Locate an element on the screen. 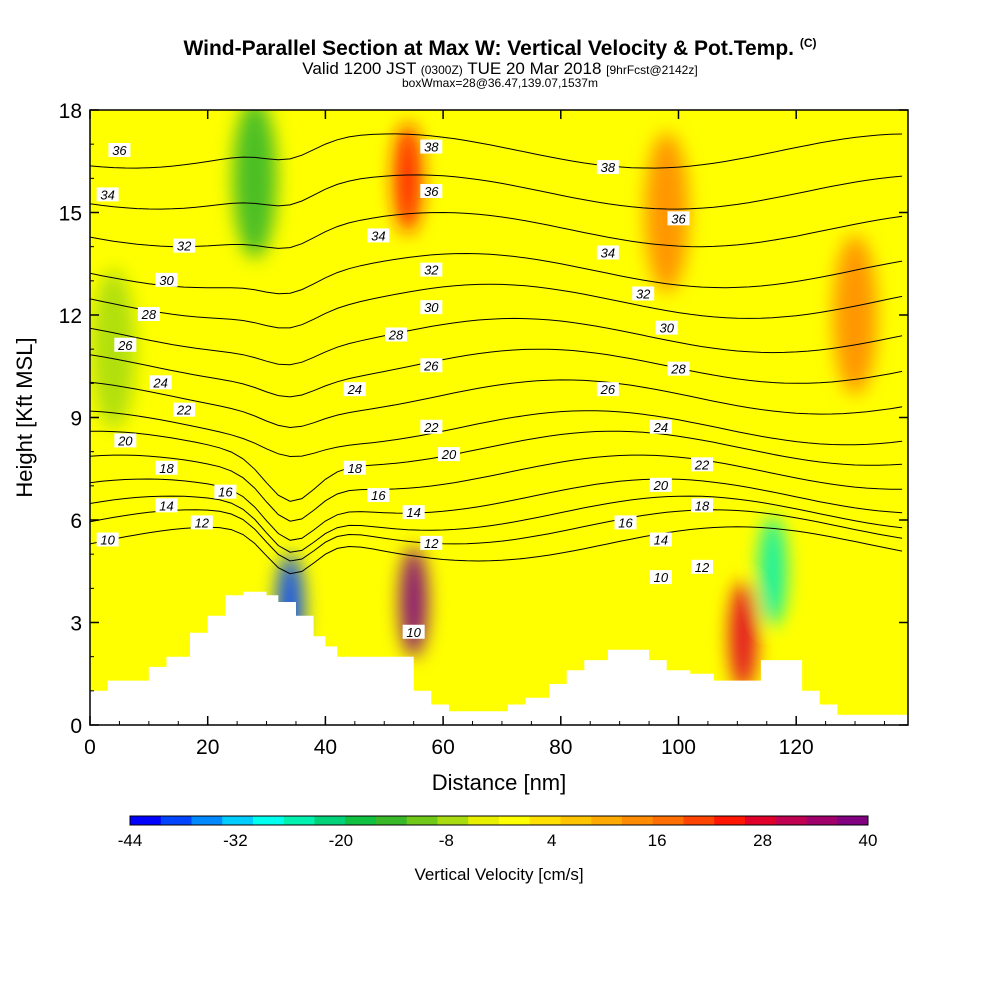 The height and width of the screenshot is (1000, 1000). contour-label-9: 18 is located at coordinates (166, 468).